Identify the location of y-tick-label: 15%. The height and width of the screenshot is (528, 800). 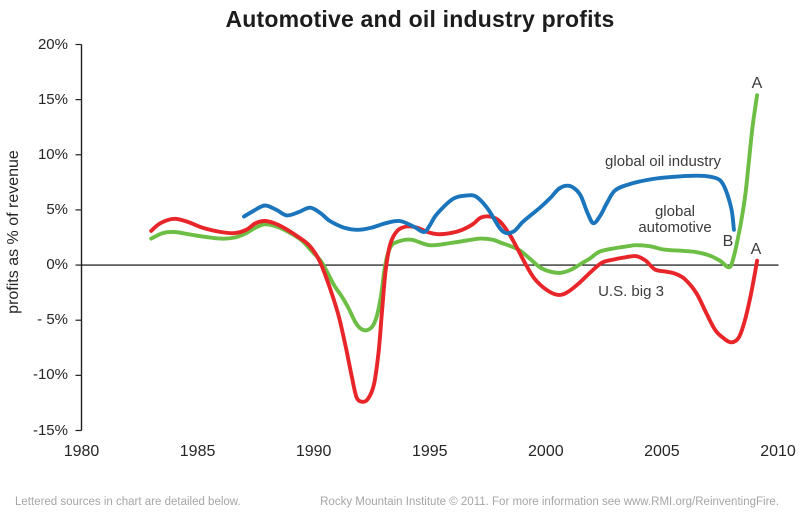
(52, 99).